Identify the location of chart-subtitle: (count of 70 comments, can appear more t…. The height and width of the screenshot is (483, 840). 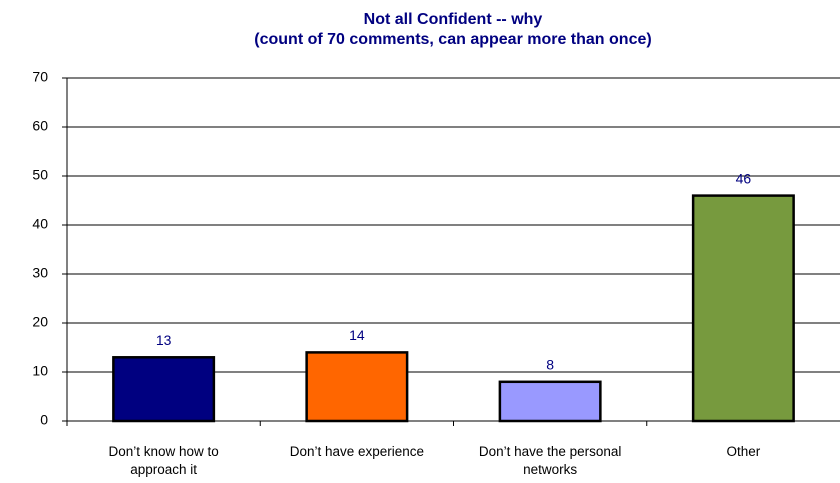
(452, 39).